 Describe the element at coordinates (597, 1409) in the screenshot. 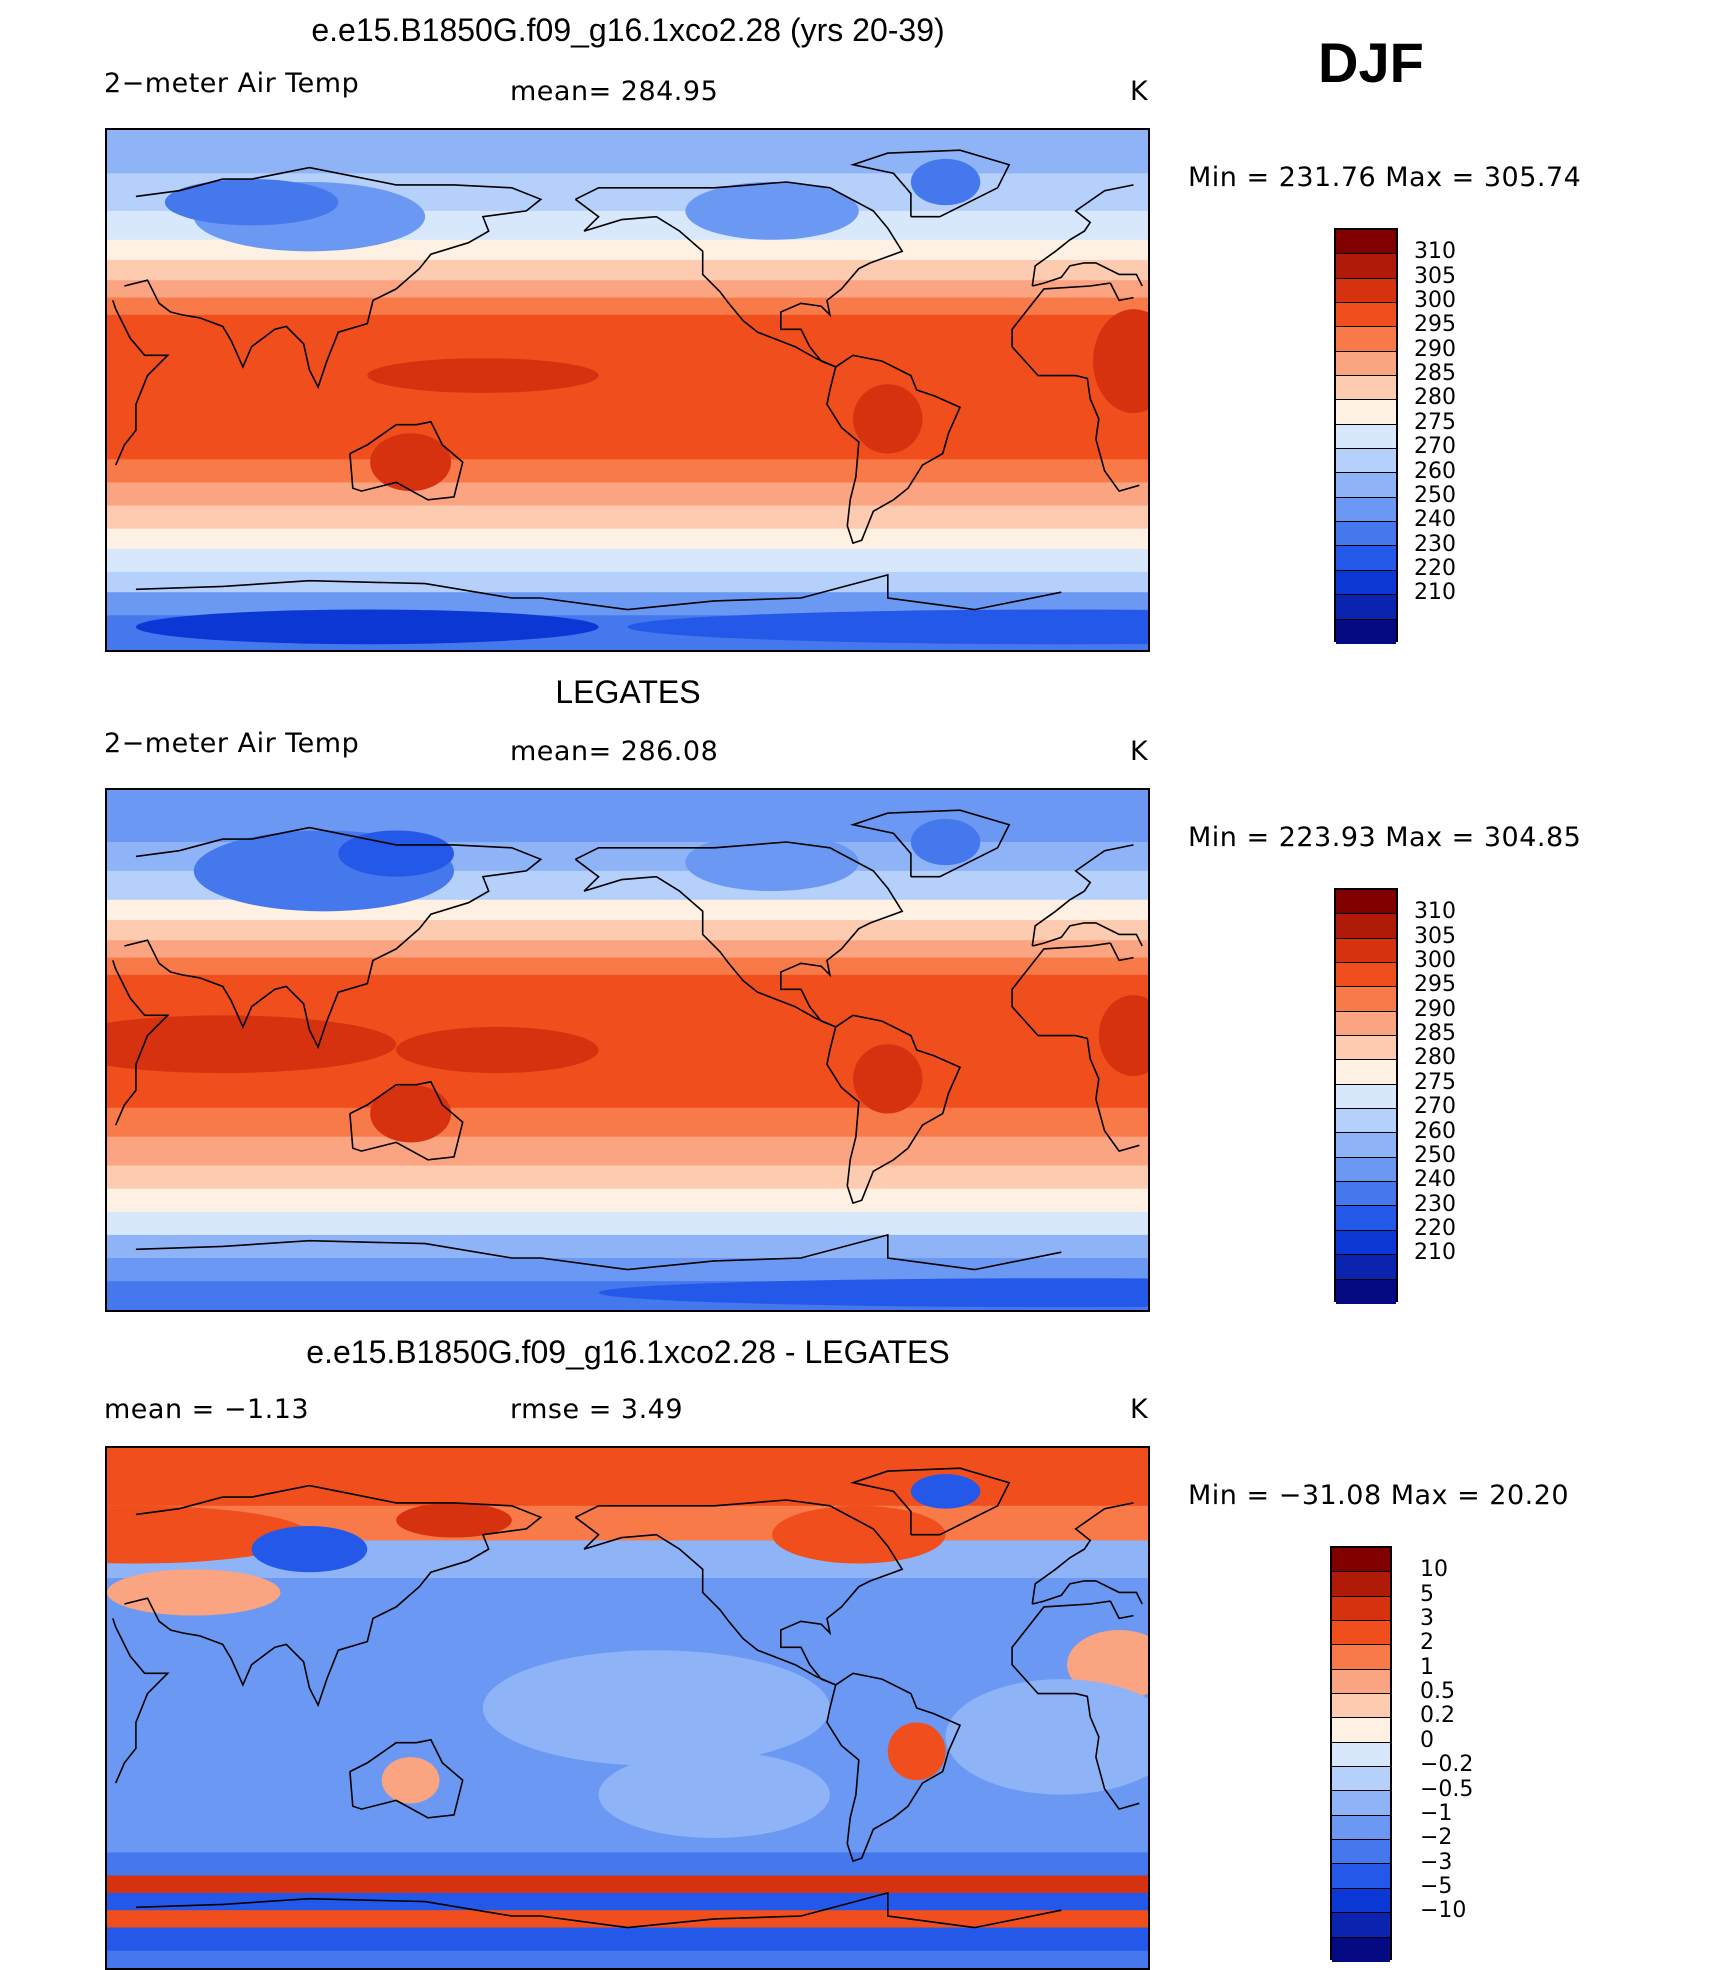

I see `panel3-rmse-label: rmse = 3.49` at that location.